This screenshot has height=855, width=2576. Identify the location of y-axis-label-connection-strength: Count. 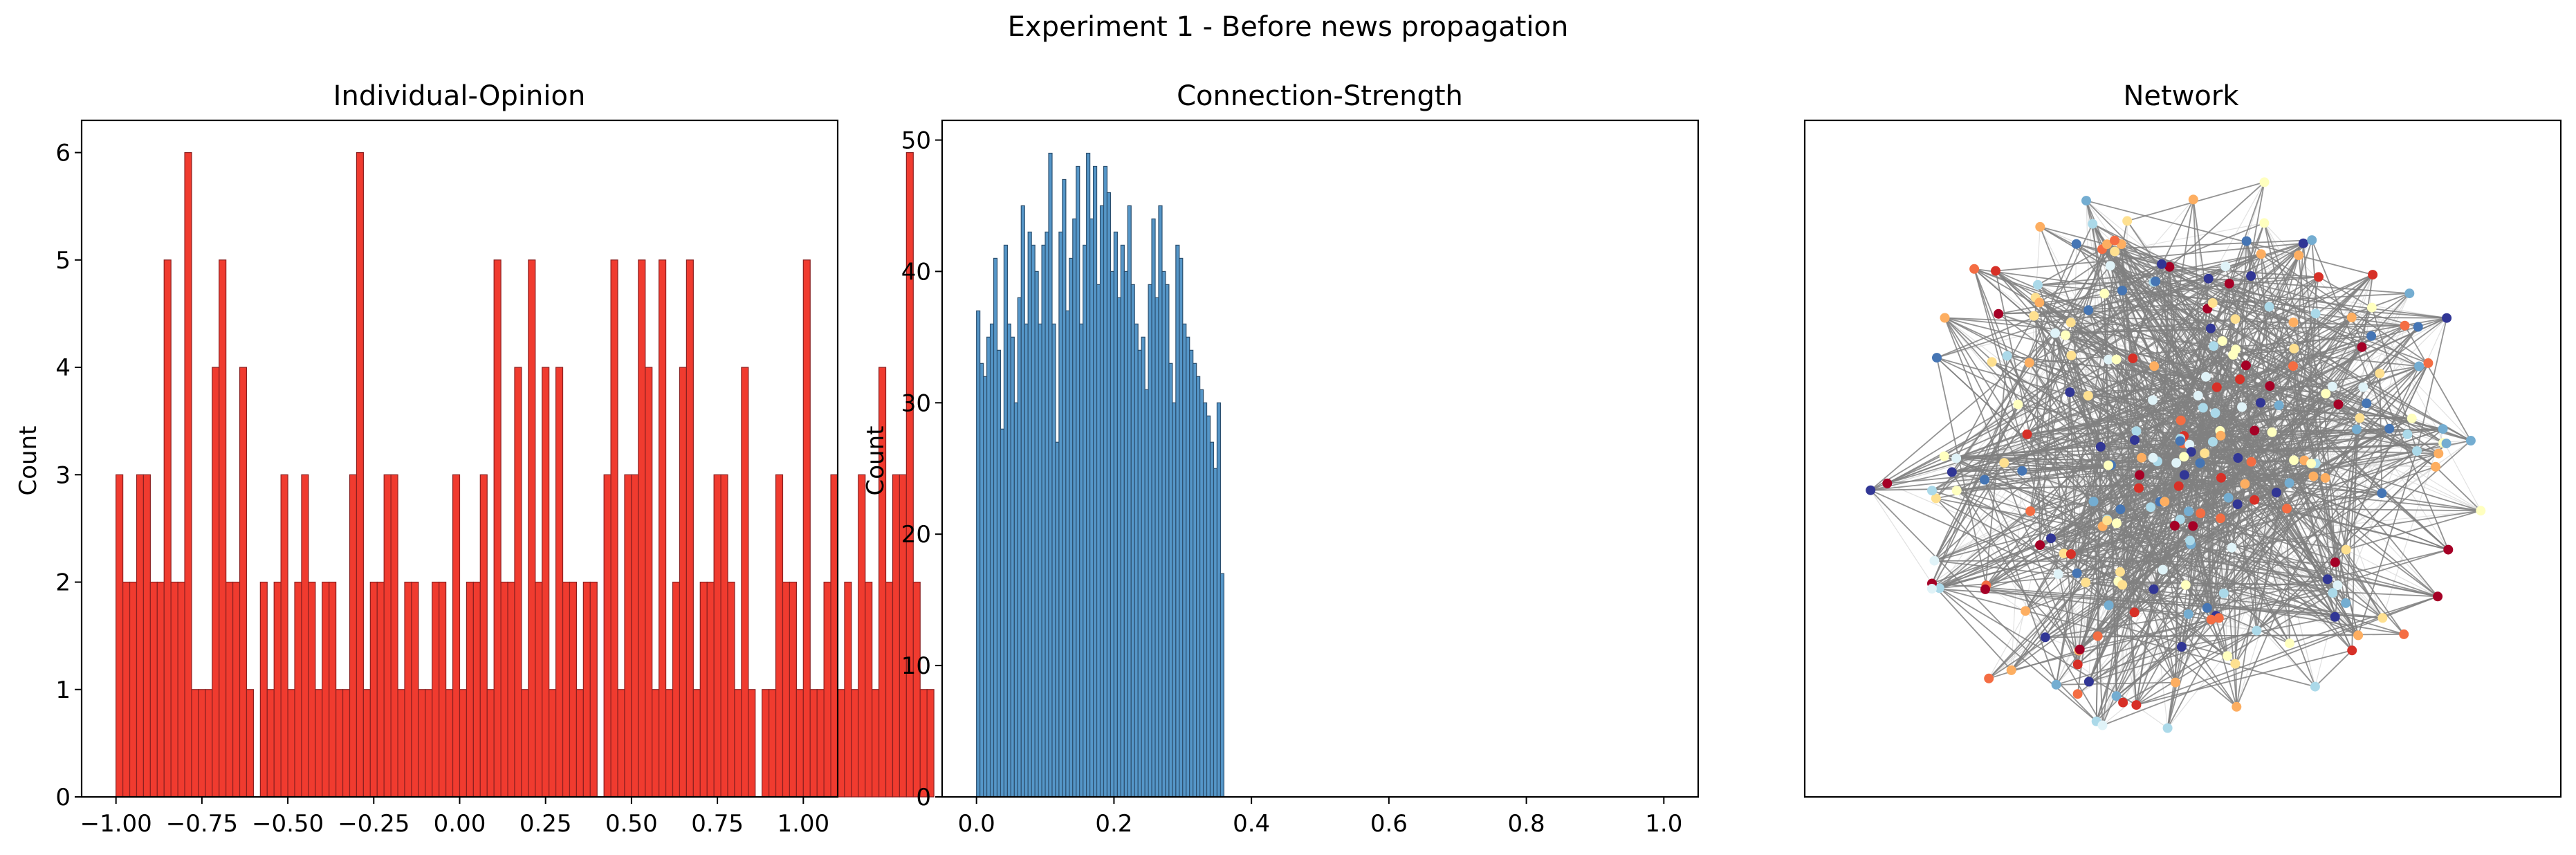
(876, 461).